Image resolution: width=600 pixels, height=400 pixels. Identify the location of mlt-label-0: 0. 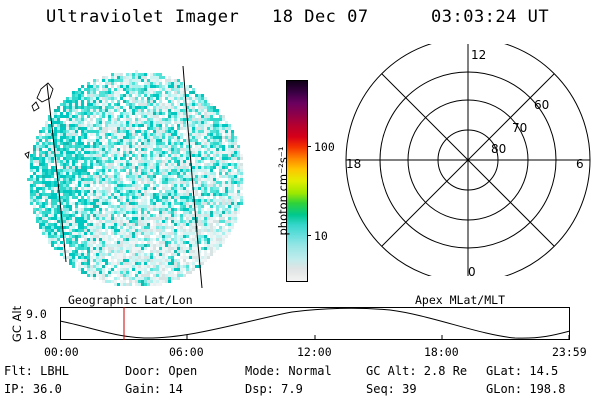
(472, 270).